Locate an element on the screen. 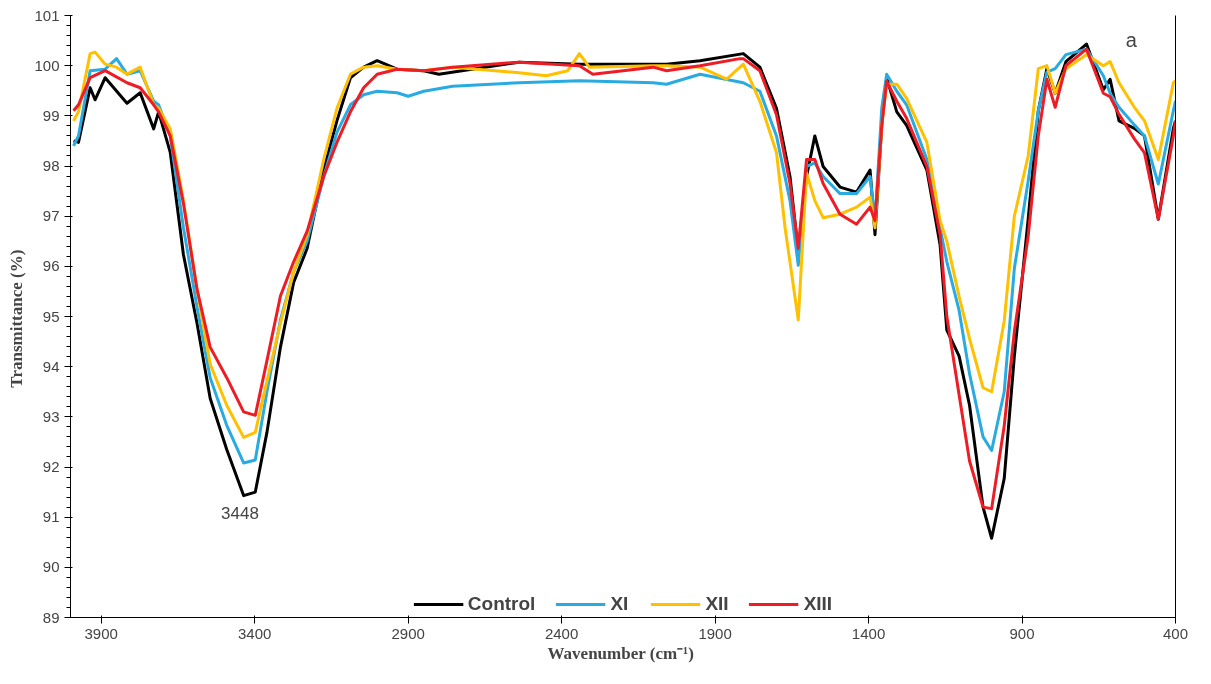 The image size is (1211, 684). y-tick-label: 96 is located at coordinates (51, 266).